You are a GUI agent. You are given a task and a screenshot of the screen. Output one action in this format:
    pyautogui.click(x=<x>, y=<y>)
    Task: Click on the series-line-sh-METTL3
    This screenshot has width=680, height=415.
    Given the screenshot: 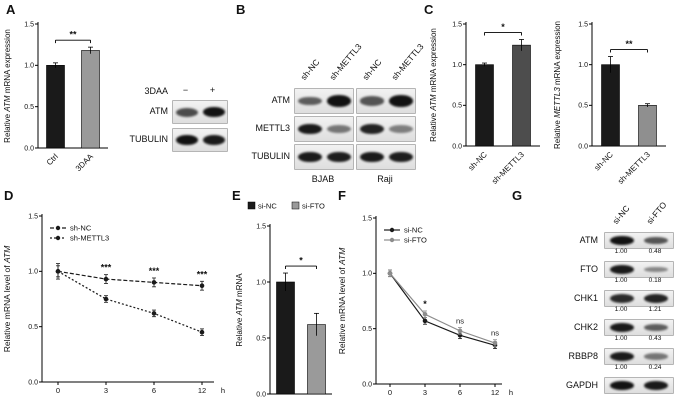 What is the action you would take?
    pyautogui.click(x=130, y=301)
    